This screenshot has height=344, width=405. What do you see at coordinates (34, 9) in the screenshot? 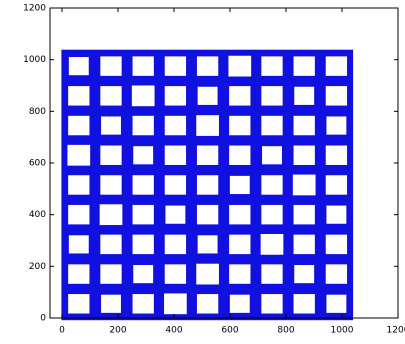
I see `y-tick-label: 1200` at bounding box center [34, 9].